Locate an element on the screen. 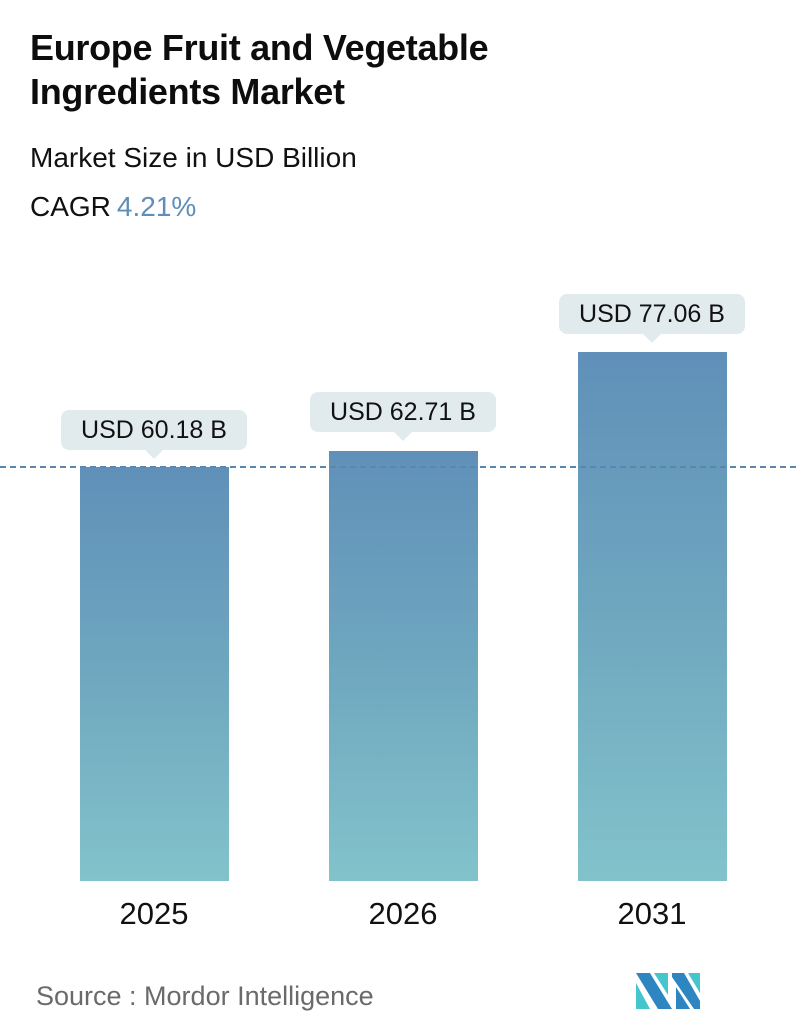 The height and width of the screenshot is (1034, 796). value-label-2025: USD 60.18 B is located at coordinates (154, 434).